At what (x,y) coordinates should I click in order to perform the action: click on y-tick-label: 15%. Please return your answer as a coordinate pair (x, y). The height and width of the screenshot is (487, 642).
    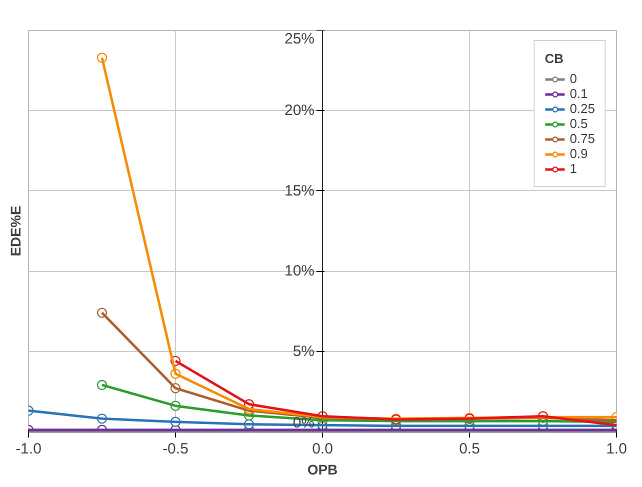
    Looking at the image, I should click on (299, 191).